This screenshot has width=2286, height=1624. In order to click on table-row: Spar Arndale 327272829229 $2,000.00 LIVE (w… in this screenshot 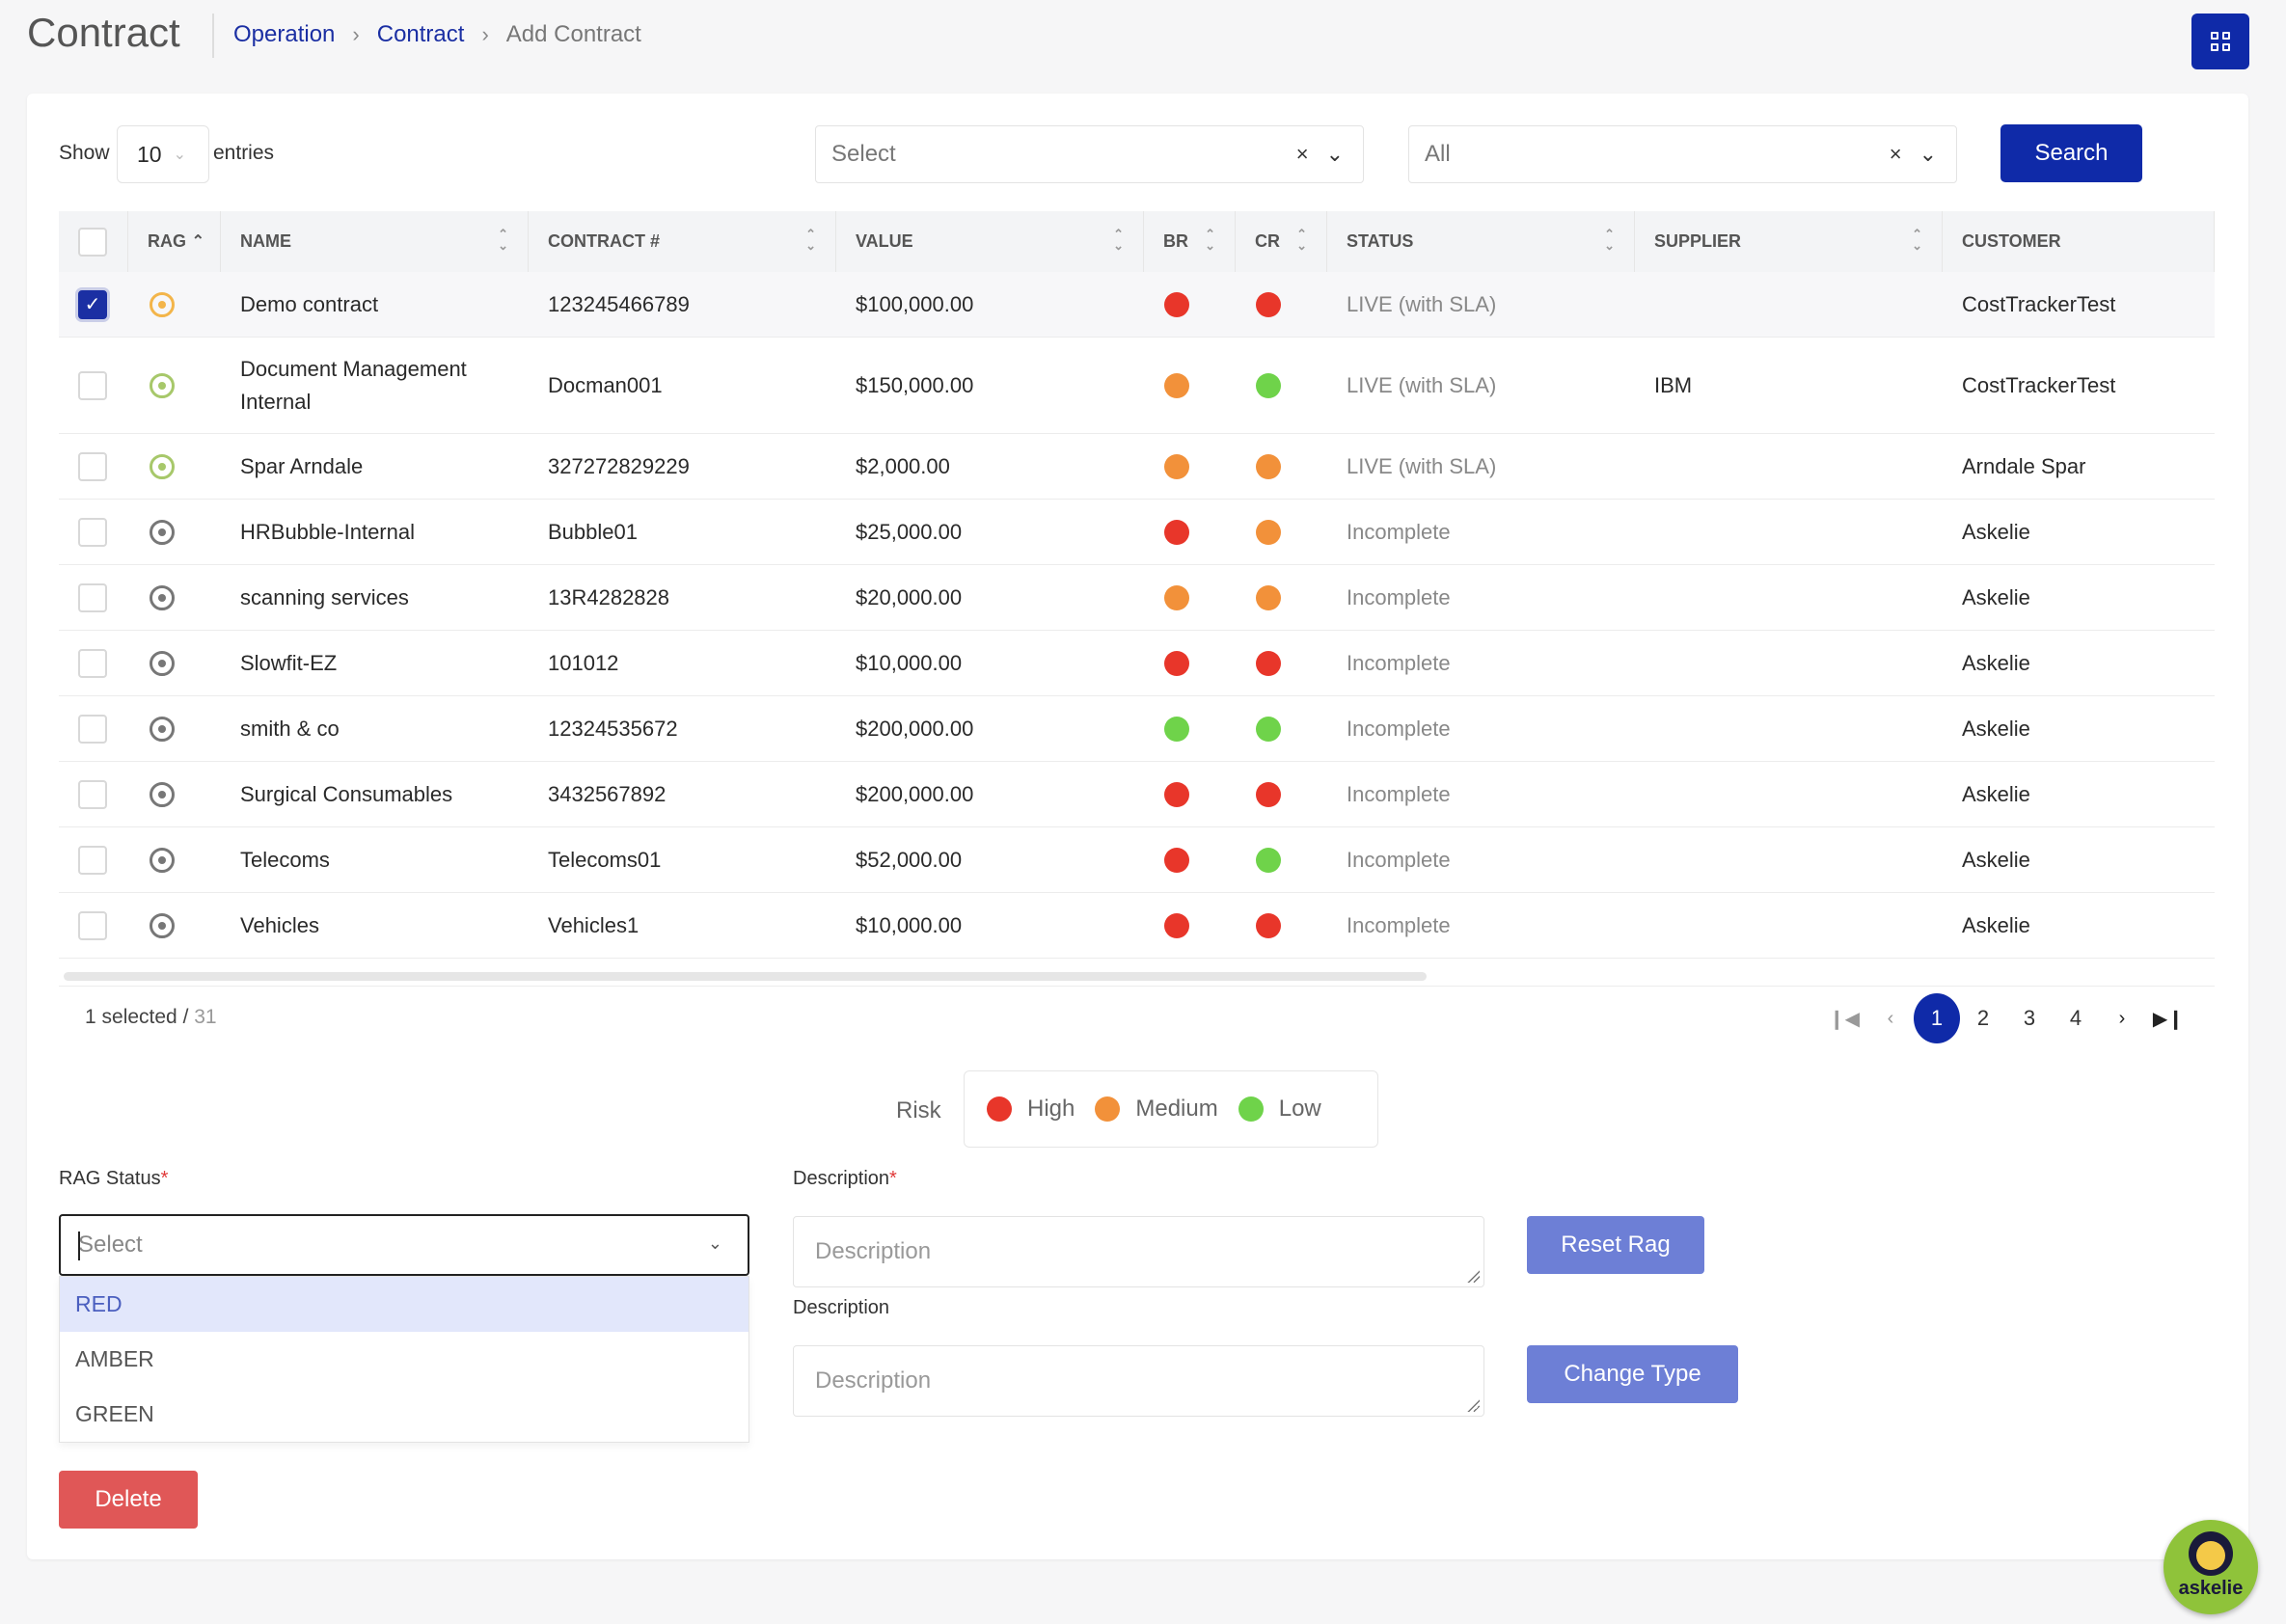, I will do `click(1137, 467)`.